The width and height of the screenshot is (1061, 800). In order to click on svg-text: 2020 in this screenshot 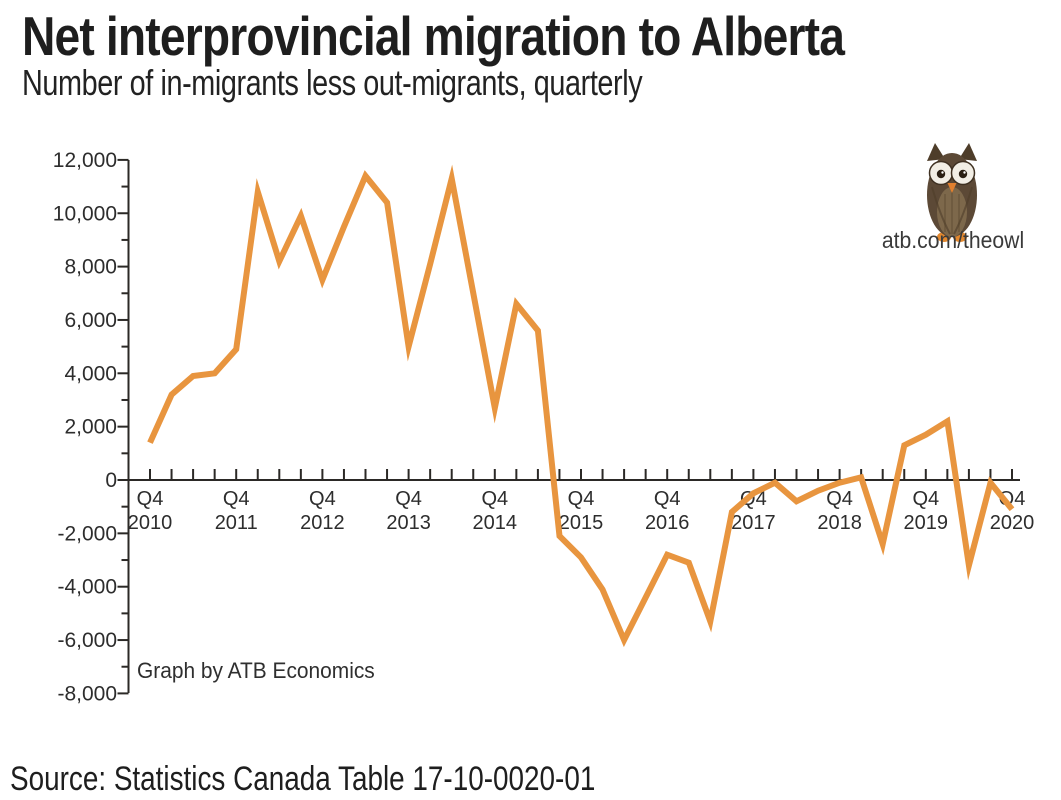, I will do `click(1012, 523)`.